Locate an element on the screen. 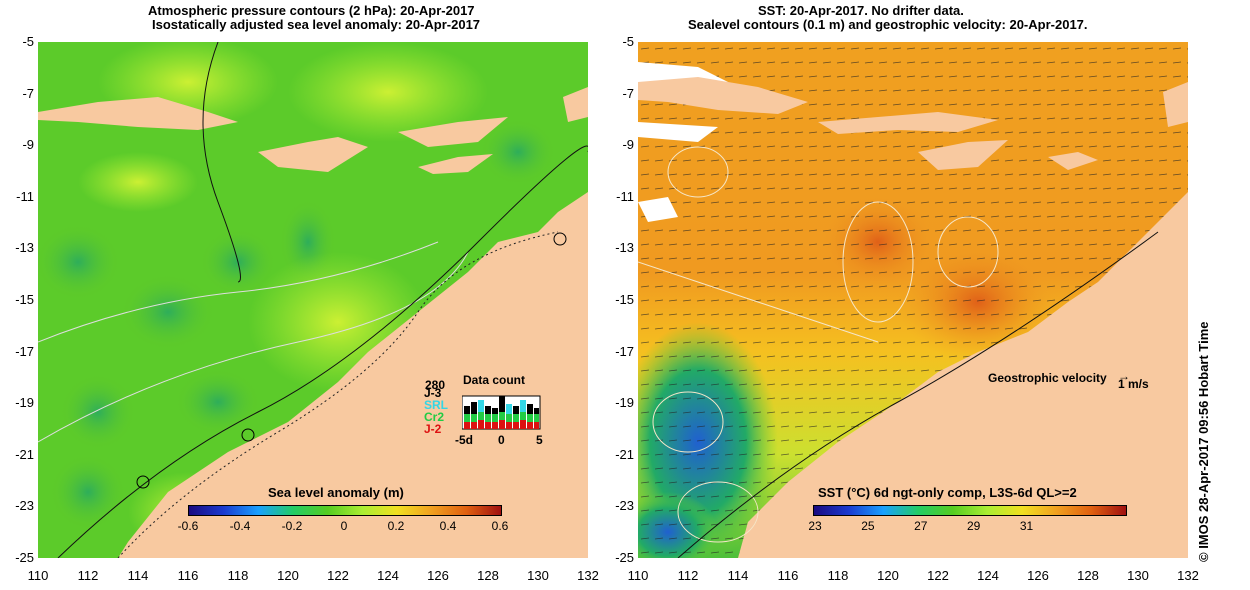 This screenshot has height=590, width=1250. right-ytick: -17 is located at coordinates (624, 351).